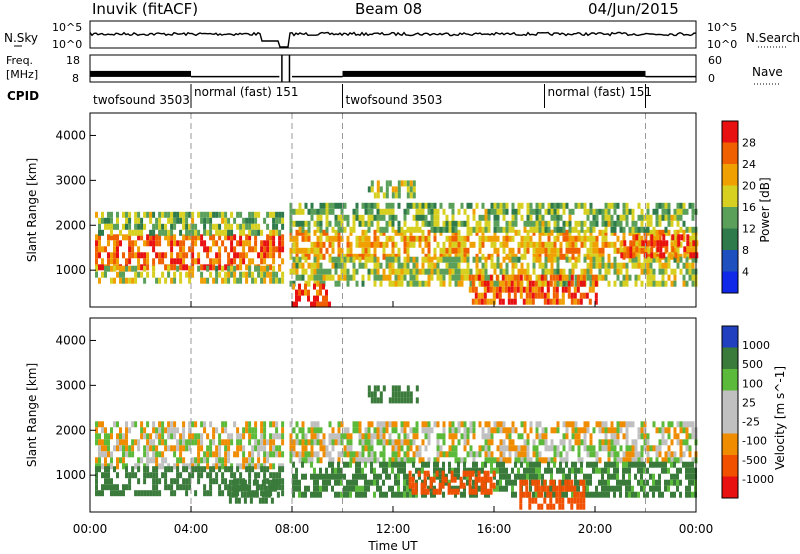  Describe the element at coordinates (730, 380) in the screenshot. I see `colorbar-swatch` at that location.